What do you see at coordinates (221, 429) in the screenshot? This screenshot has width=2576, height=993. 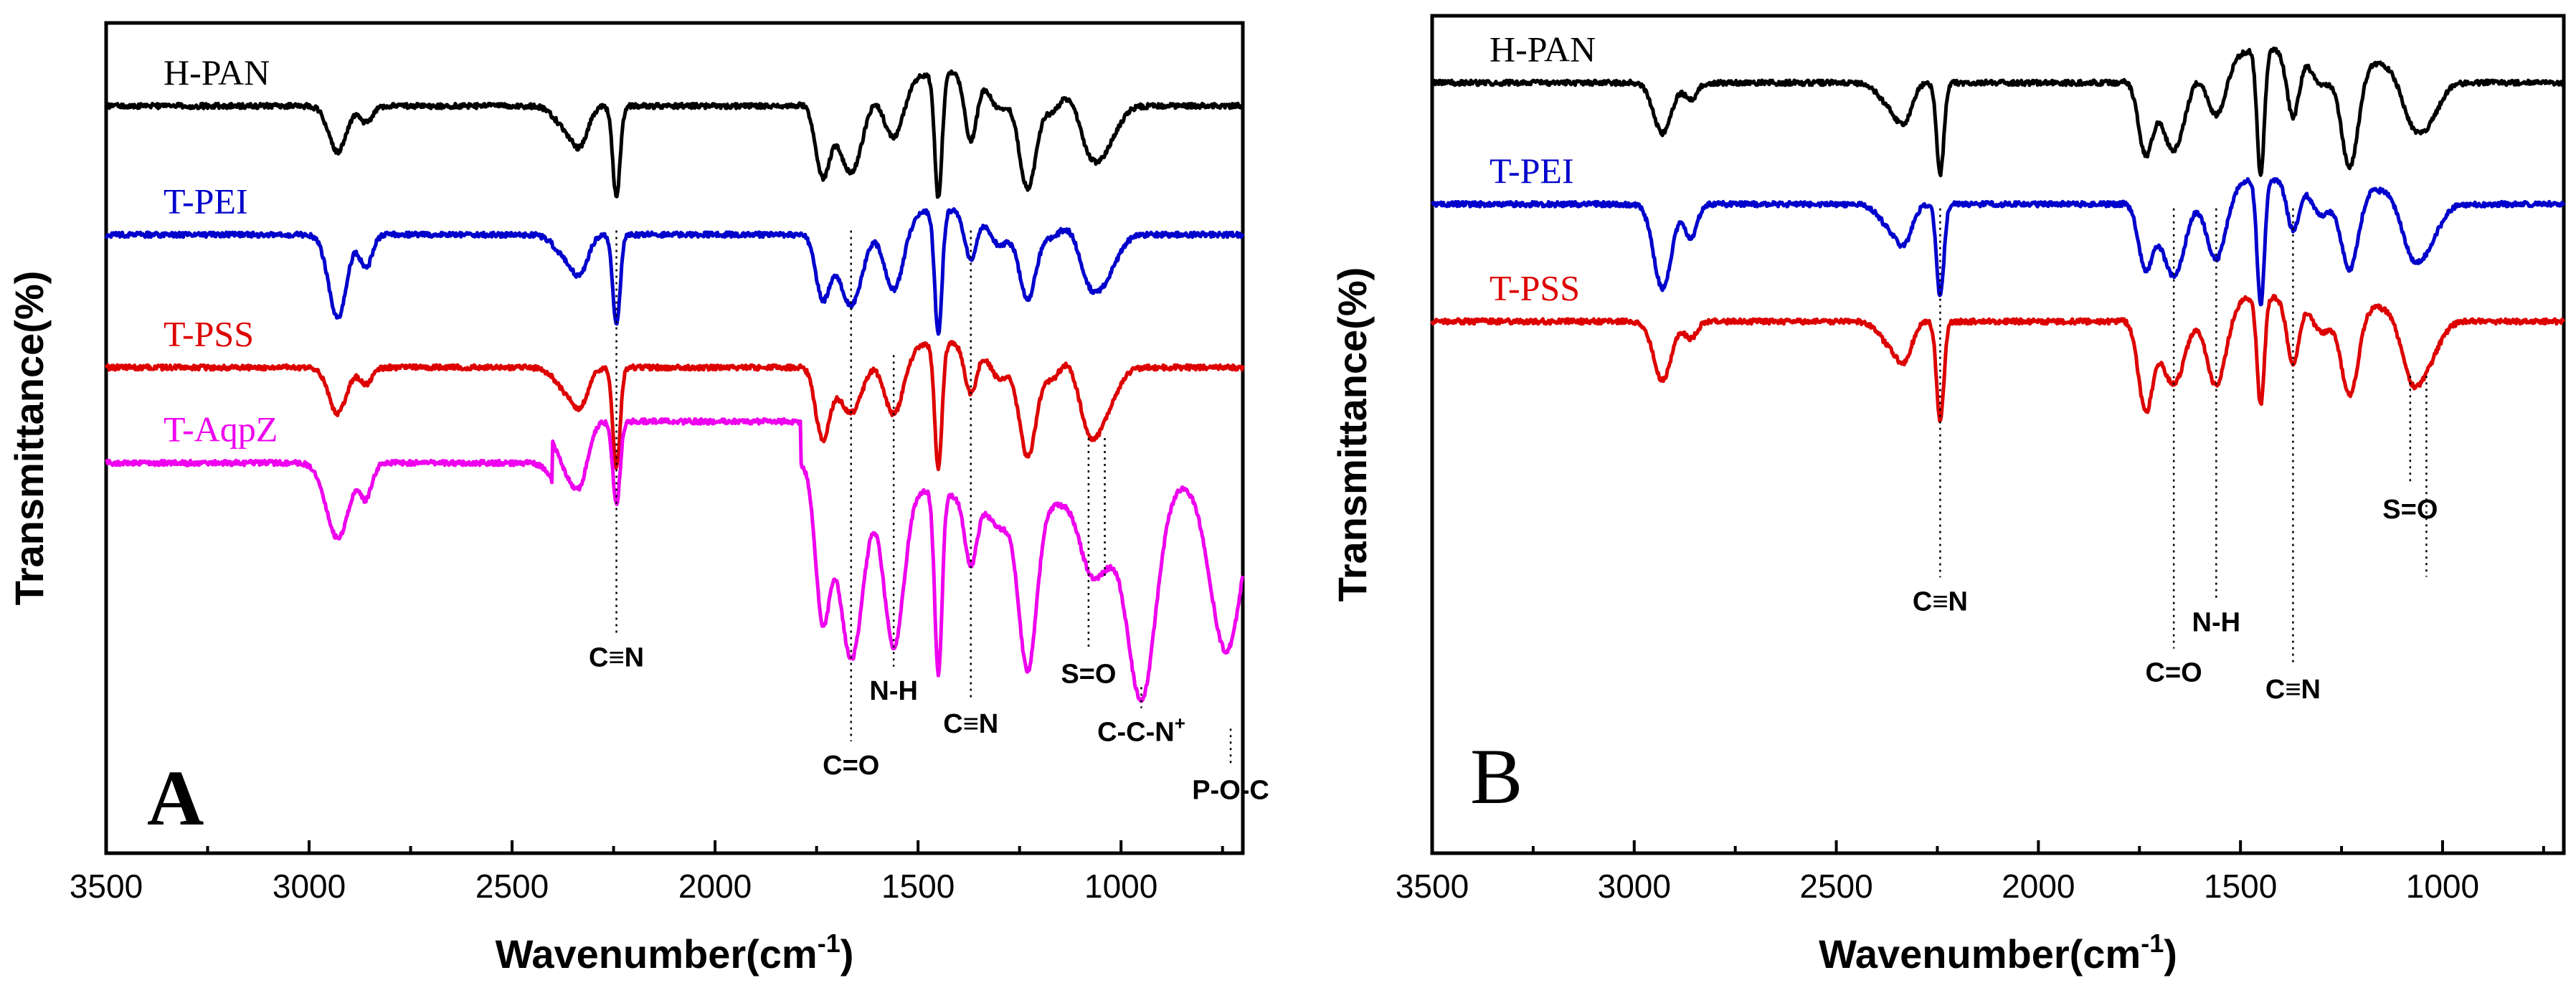 I see `series-label-t-aqpz: T-AqpZ` at bounding box center [221, 429].